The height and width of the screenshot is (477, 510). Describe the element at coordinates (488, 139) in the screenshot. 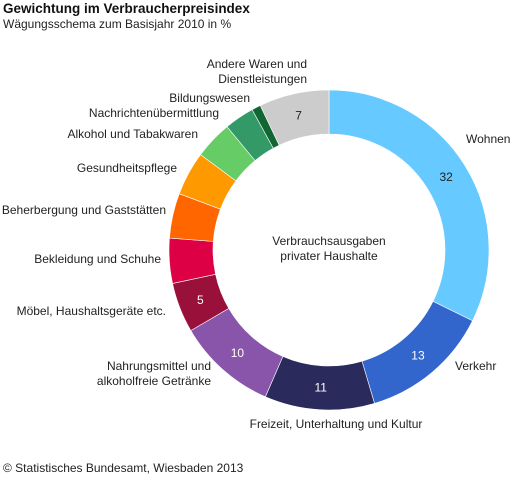

I see `category-label-wohnen: Wohnen` at that location.